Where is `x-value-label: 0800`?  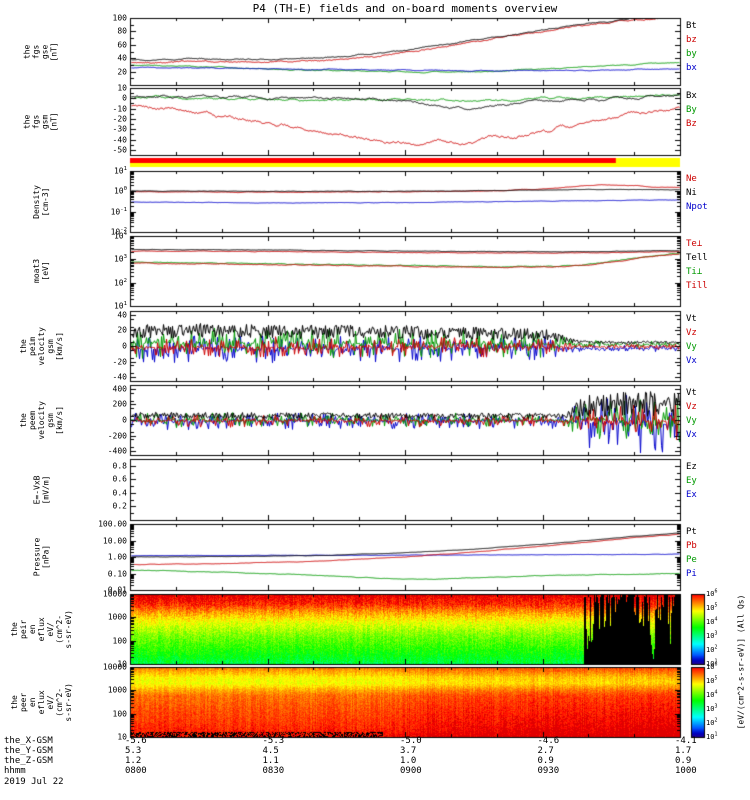 x-value-label: 0800 is located at coordinates (136, 771).